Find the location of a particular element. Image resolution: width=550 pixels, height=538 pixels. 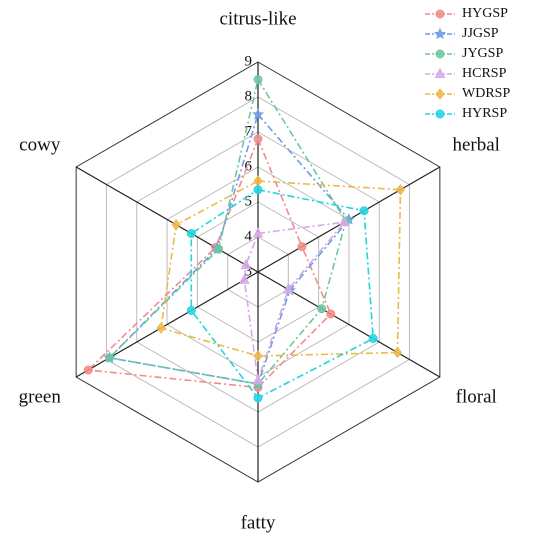

legend-item: HCRSP is located at coordinates (466, 73).